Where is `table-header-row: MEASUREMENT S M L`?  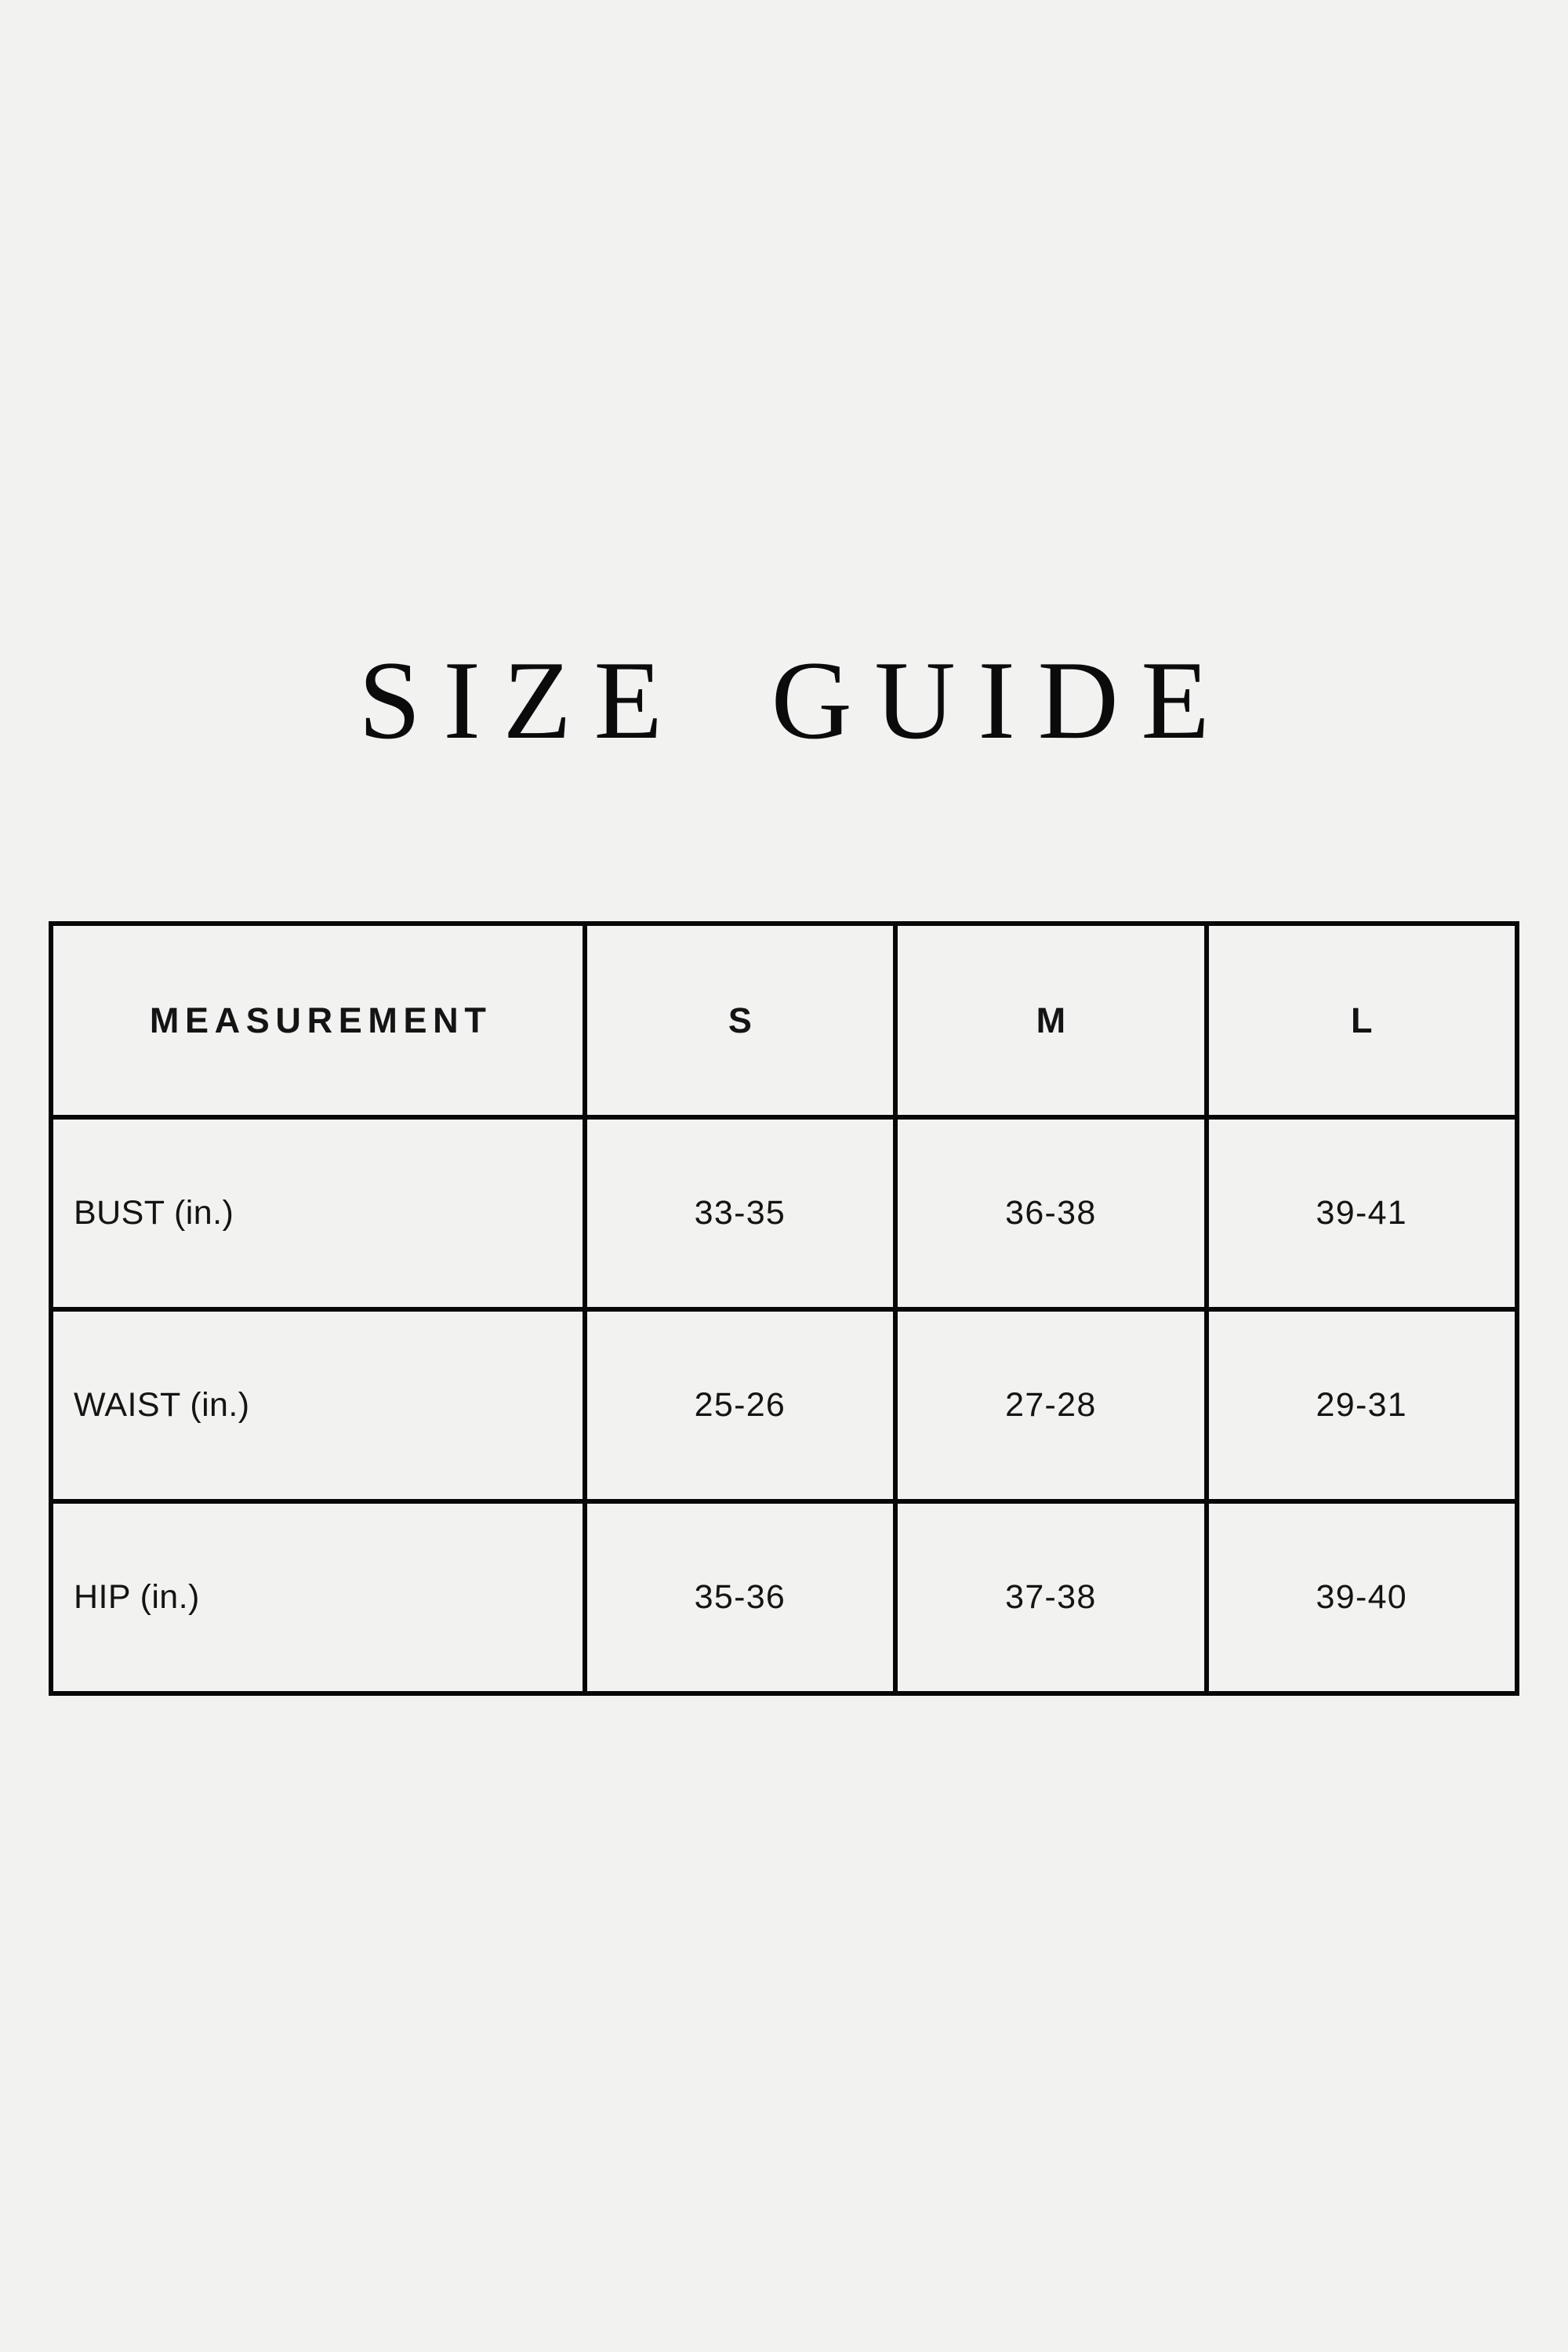 table-header-row: MEASUREMENT S M L is located at coordinates (784, 1020).